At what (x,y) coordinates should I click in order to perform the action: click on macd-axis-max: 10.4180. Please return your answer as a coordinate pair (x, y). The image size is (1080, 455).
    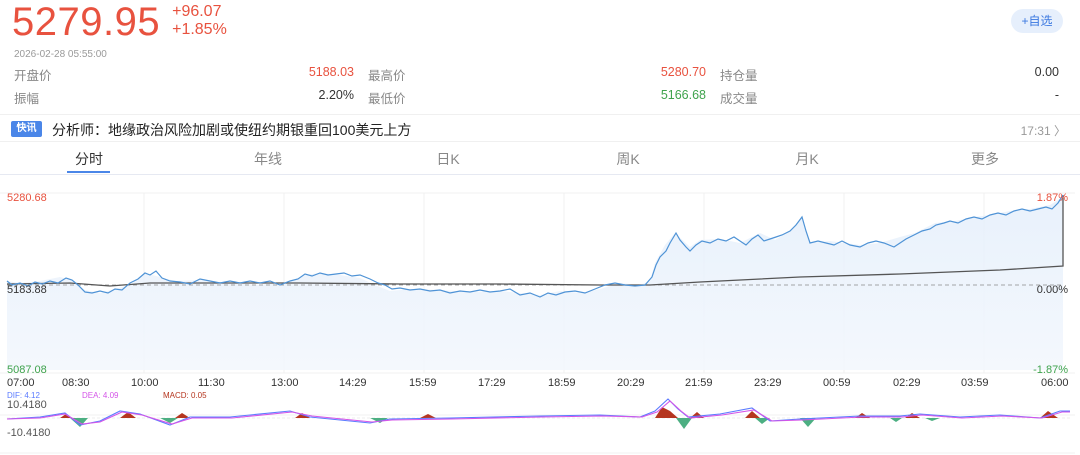
    Looking at the image, I should click on (27, 405).